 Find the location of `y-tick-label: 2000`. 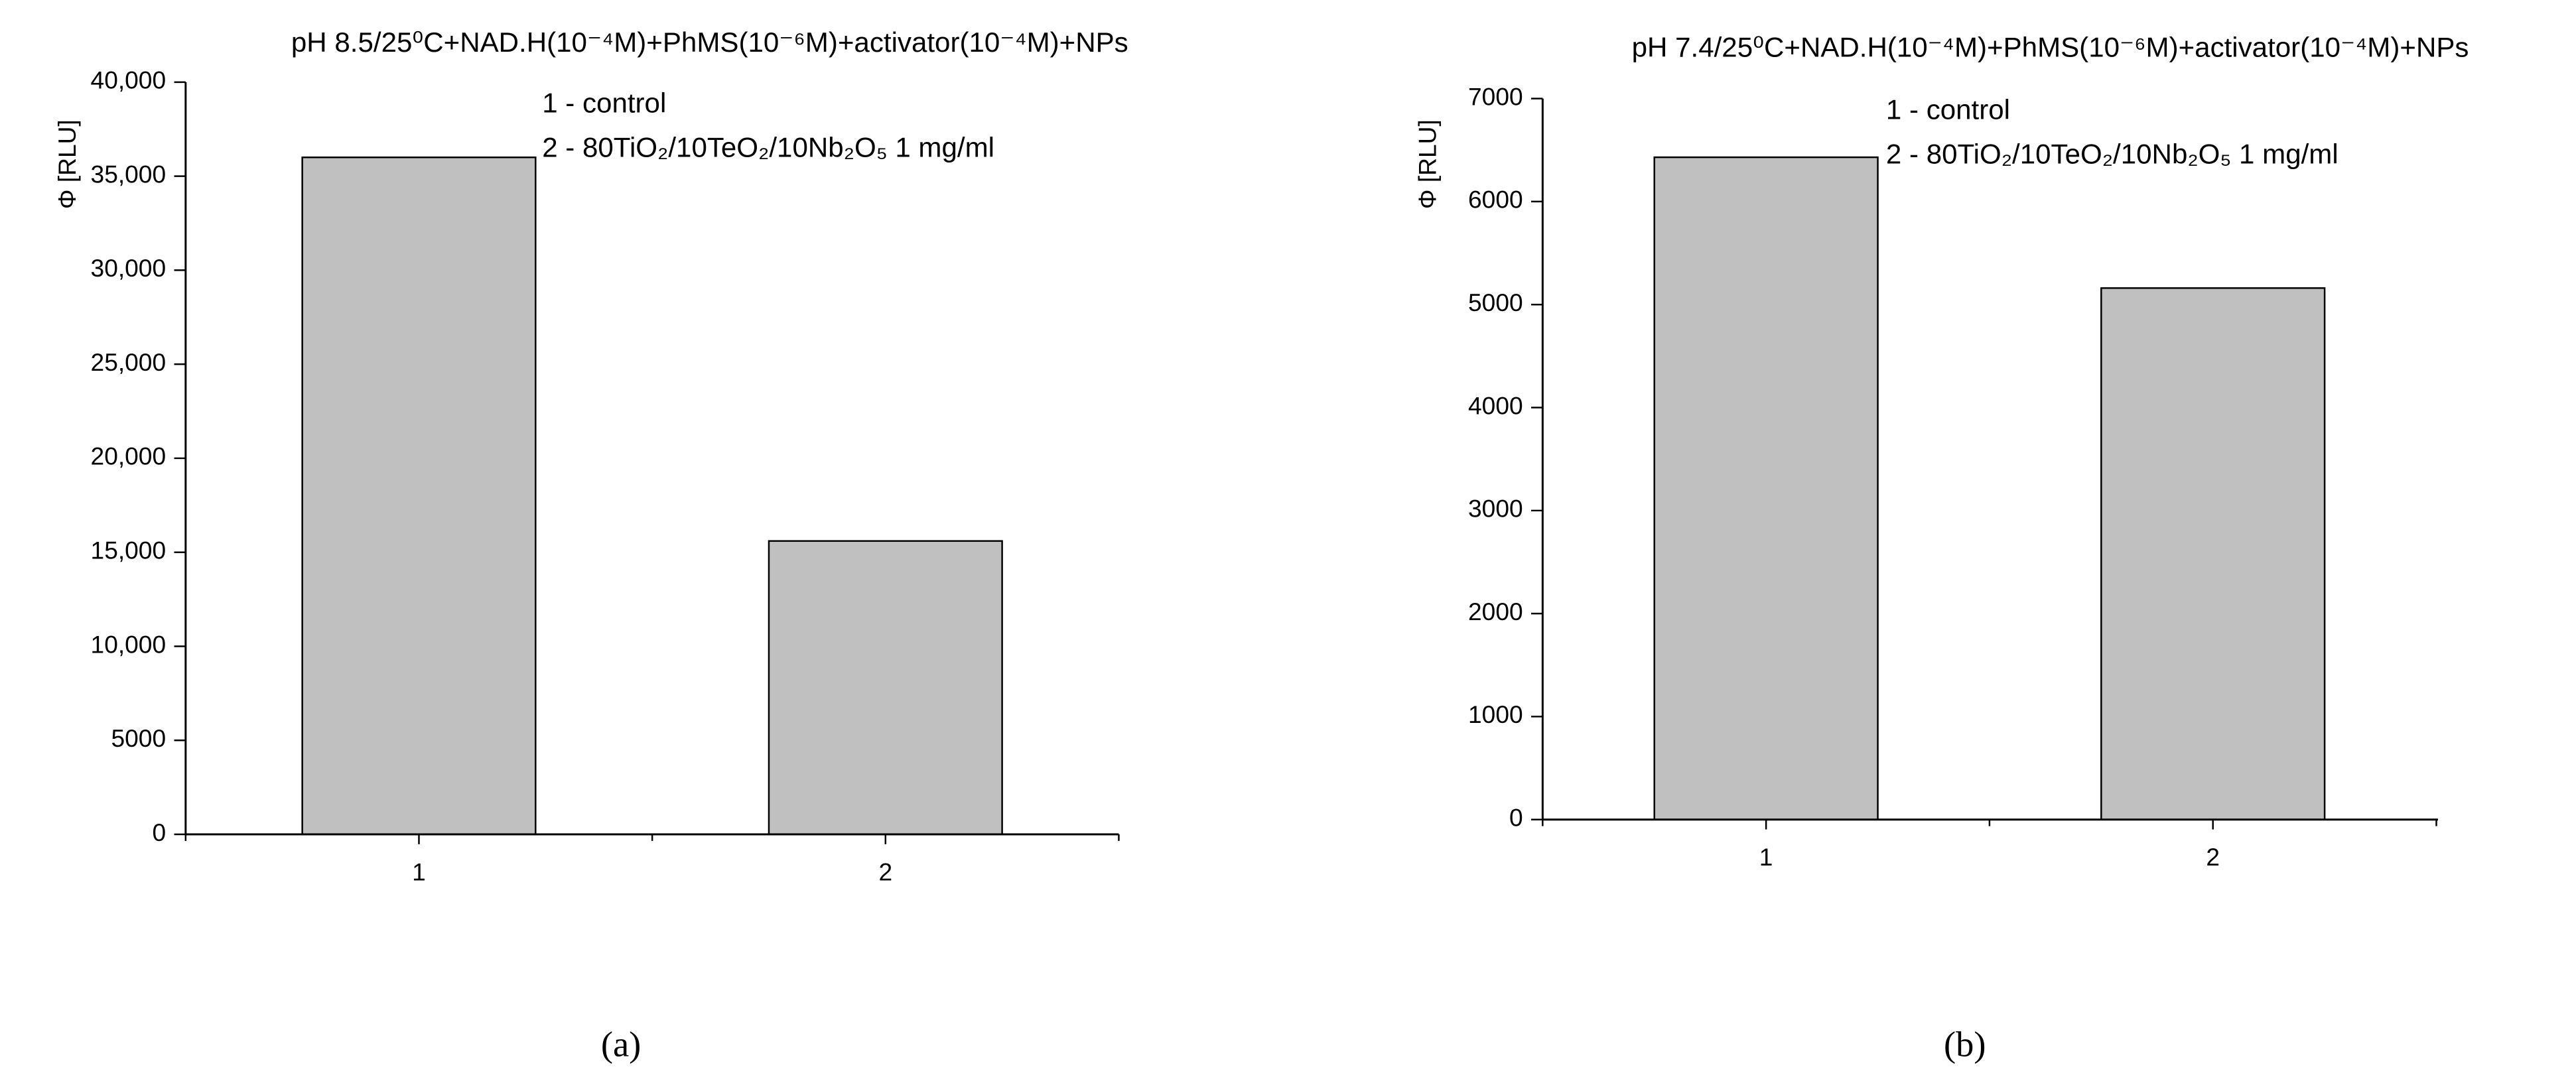

y-tick-label: 2000 is located at coordinates (1495, 612).